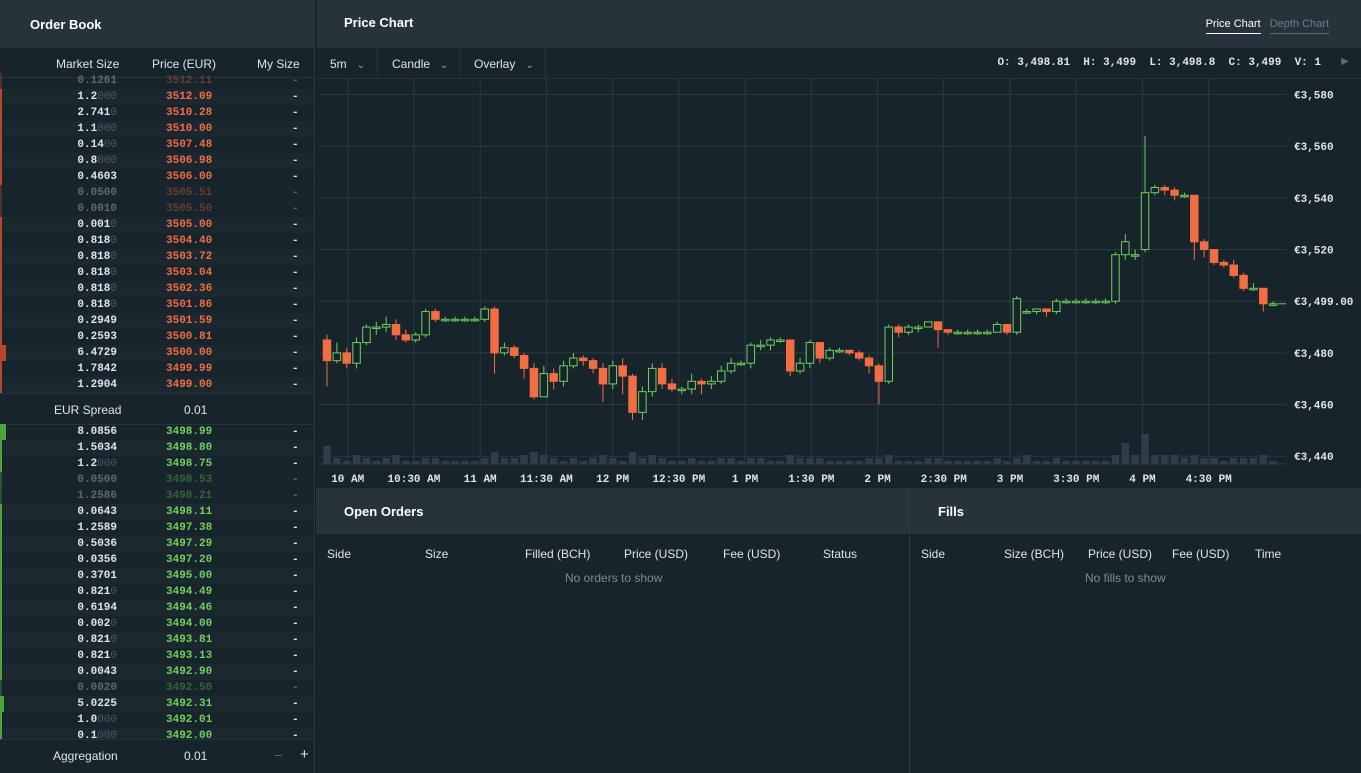 The image size is (1361, 773). What do you see at coordinates (157, 145) in the screenshot?
I see `ask-row: 0.1400 3507.48 -` at bounding box center [157, 145].